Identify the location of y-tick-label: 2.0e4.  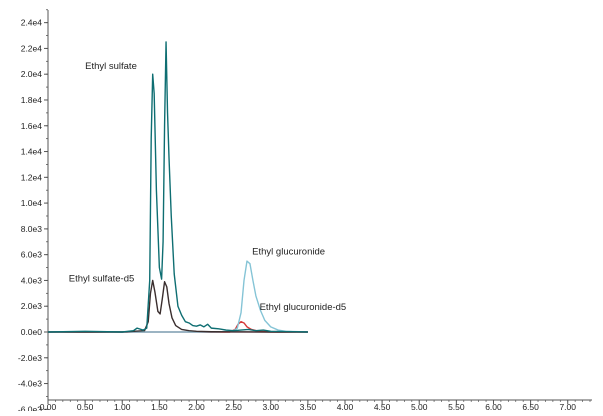
(32, 74).